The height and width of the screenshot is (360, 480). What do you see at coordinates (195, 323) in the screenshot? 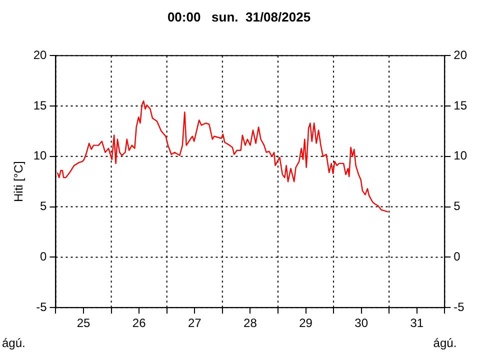
I see `x-tick-label: 27` at bounding box center [195, 323].